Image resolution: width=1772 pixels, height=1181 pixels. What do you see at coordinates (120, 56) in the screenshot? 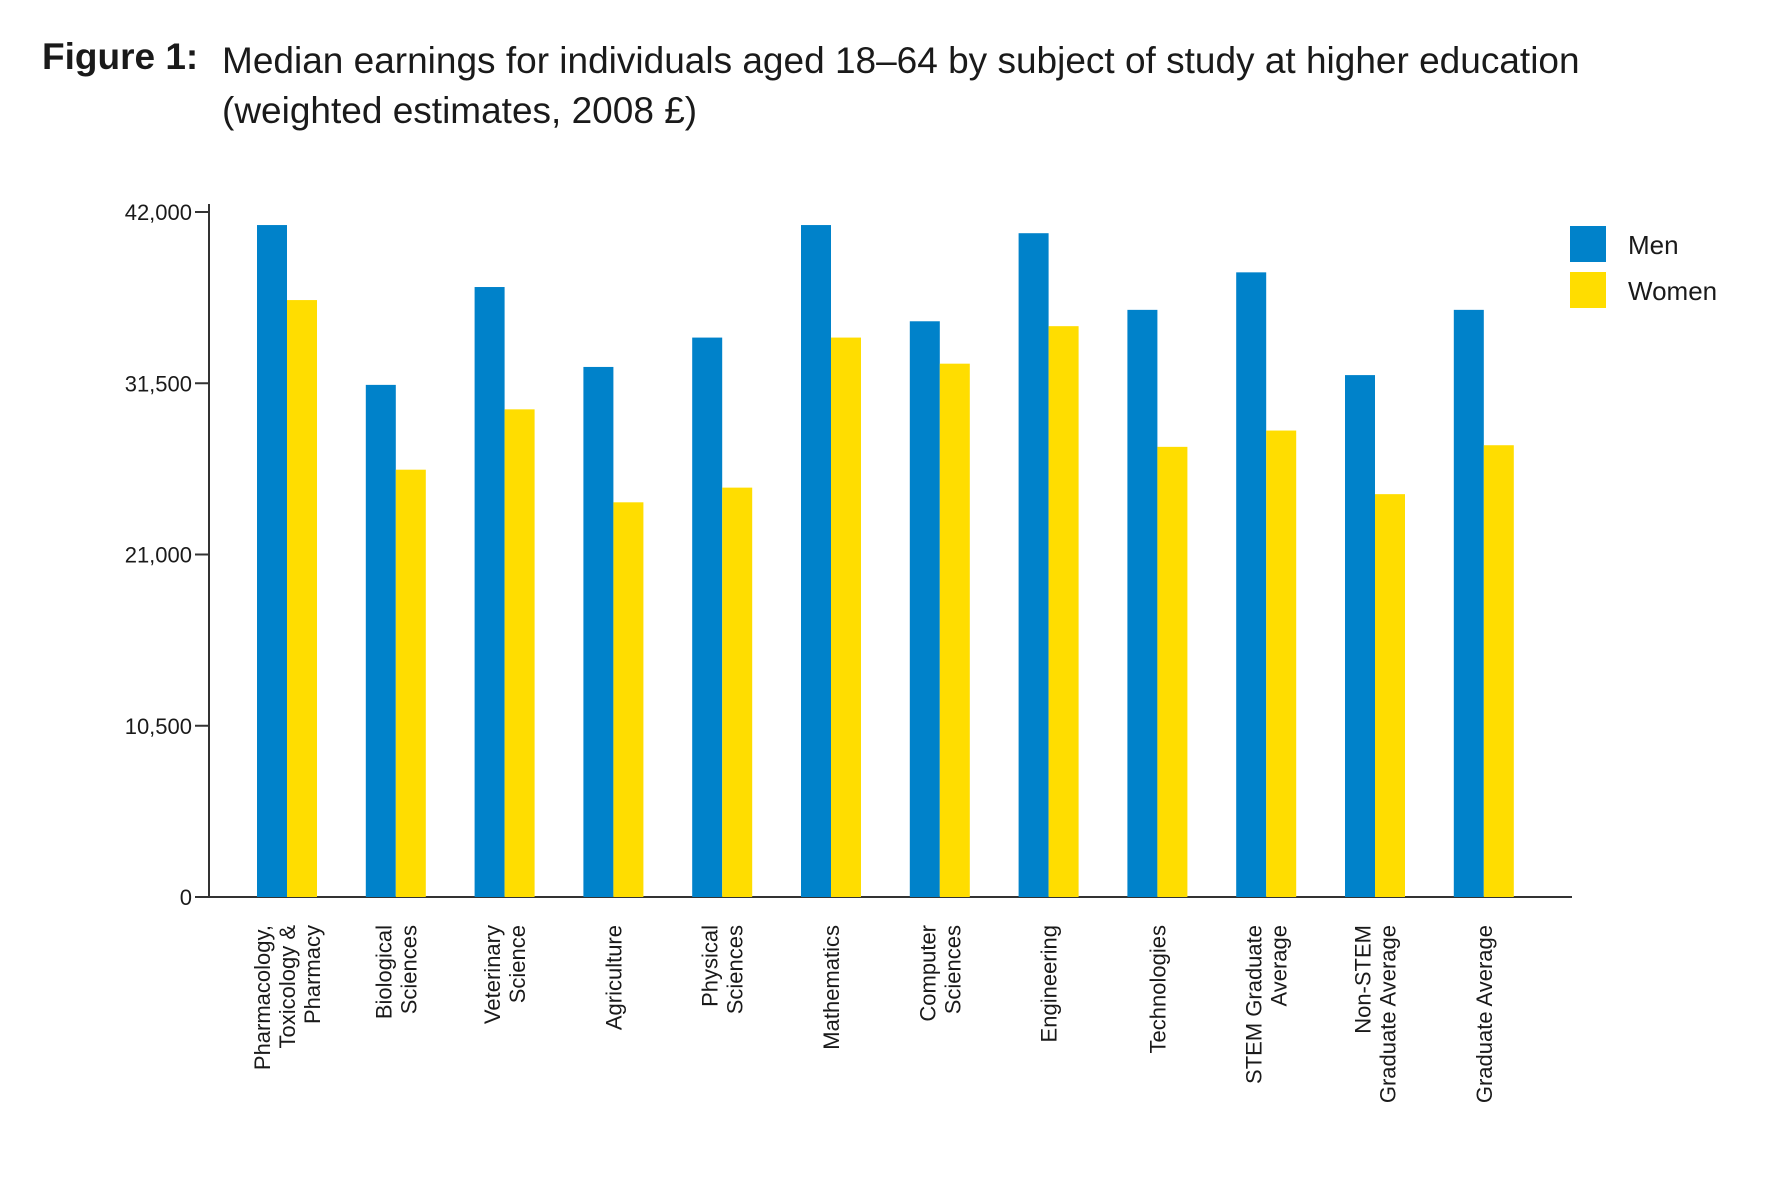
I see `figure-label: Figure 1:` at bounding box center [120, 56].